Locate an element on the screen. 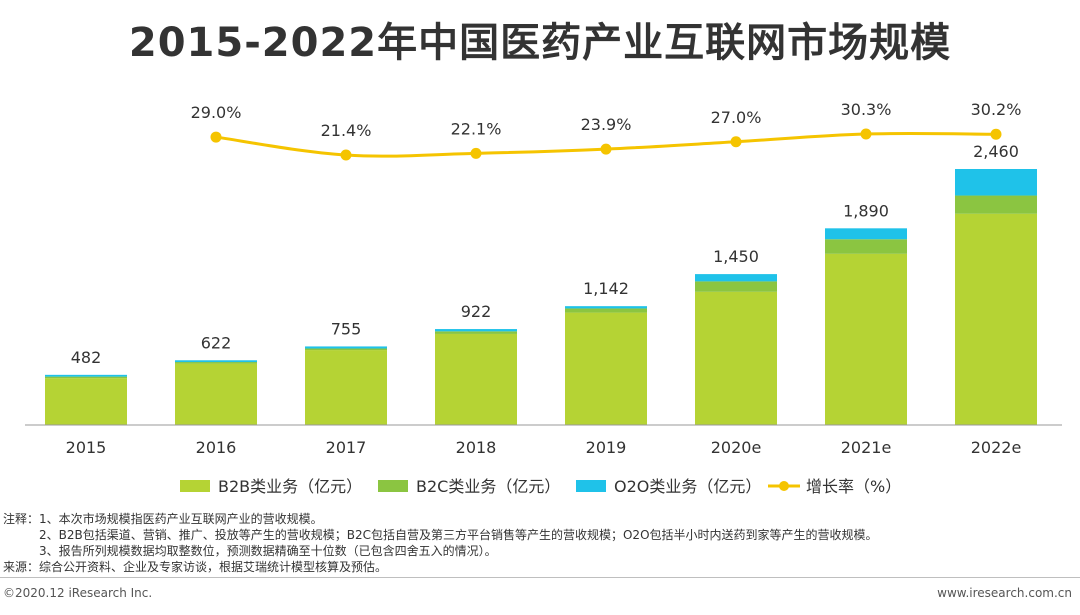 This screenshot has height=615, width=1080. legend: B2B类业务（亿元） B2C类业务（亿元） O2O类业务（亿元） 增长率（%） is located at coordinates (540, 486).